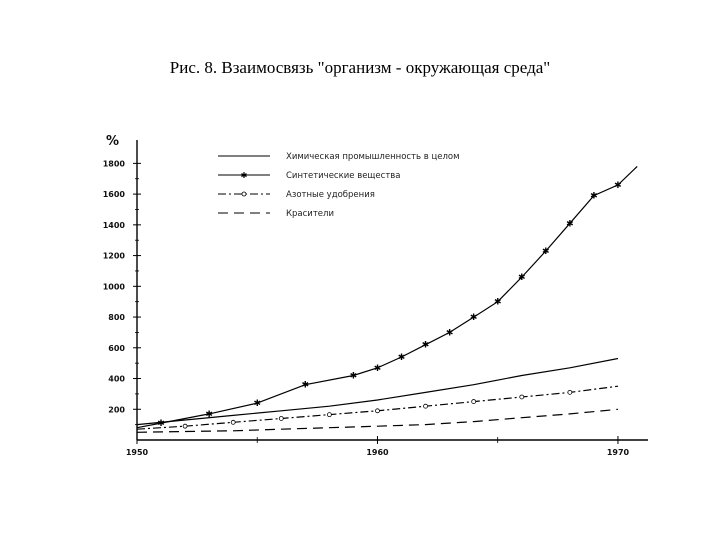 Image resolution: width=720 pixels, height=540 pixels. Describe the element at coordinates (377, 452) in the screenshot. I see `x-tick-label: 1960` at that location.